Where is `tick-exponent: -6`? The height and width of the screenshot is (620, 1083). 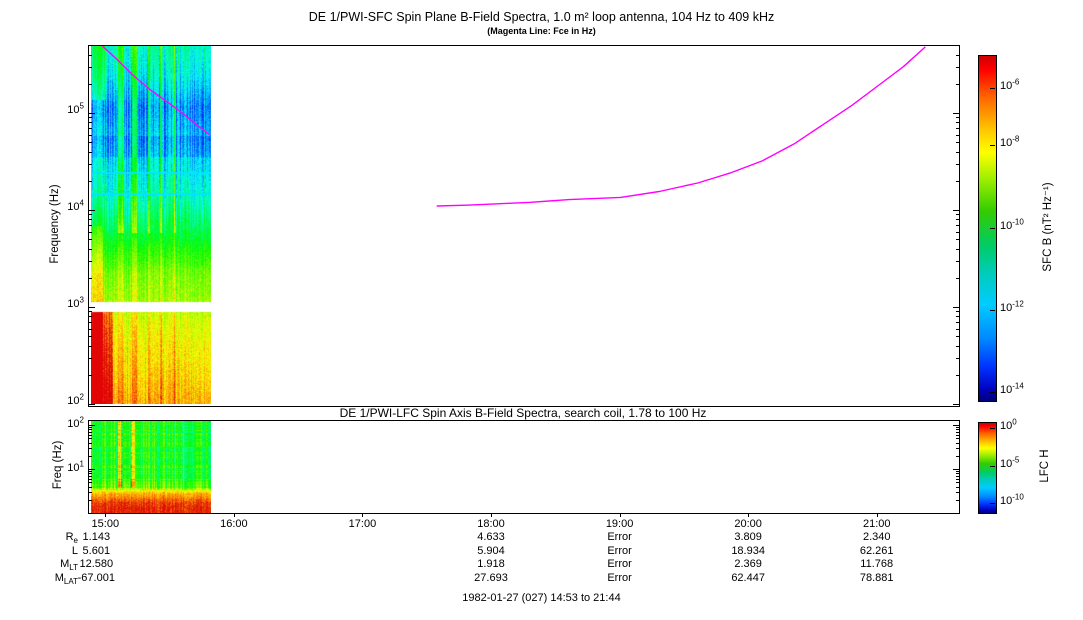
tick-exponent: -6 is located at coordinates (1016, 82).